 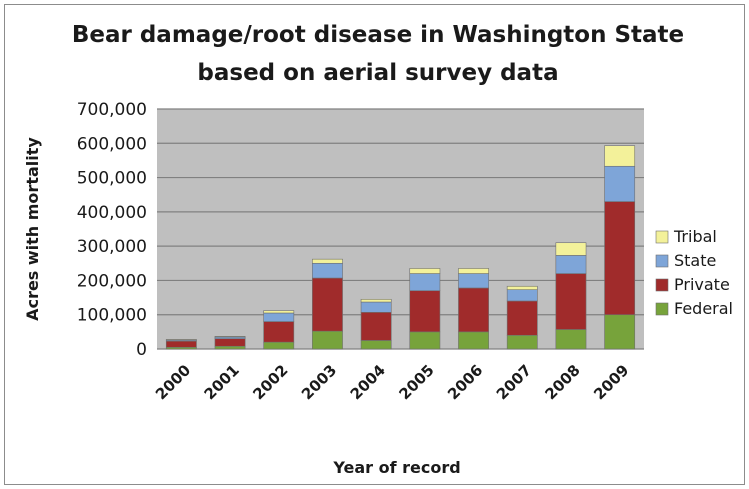 I want to click on legend-swatch-federal, so click(x=662, y=309).